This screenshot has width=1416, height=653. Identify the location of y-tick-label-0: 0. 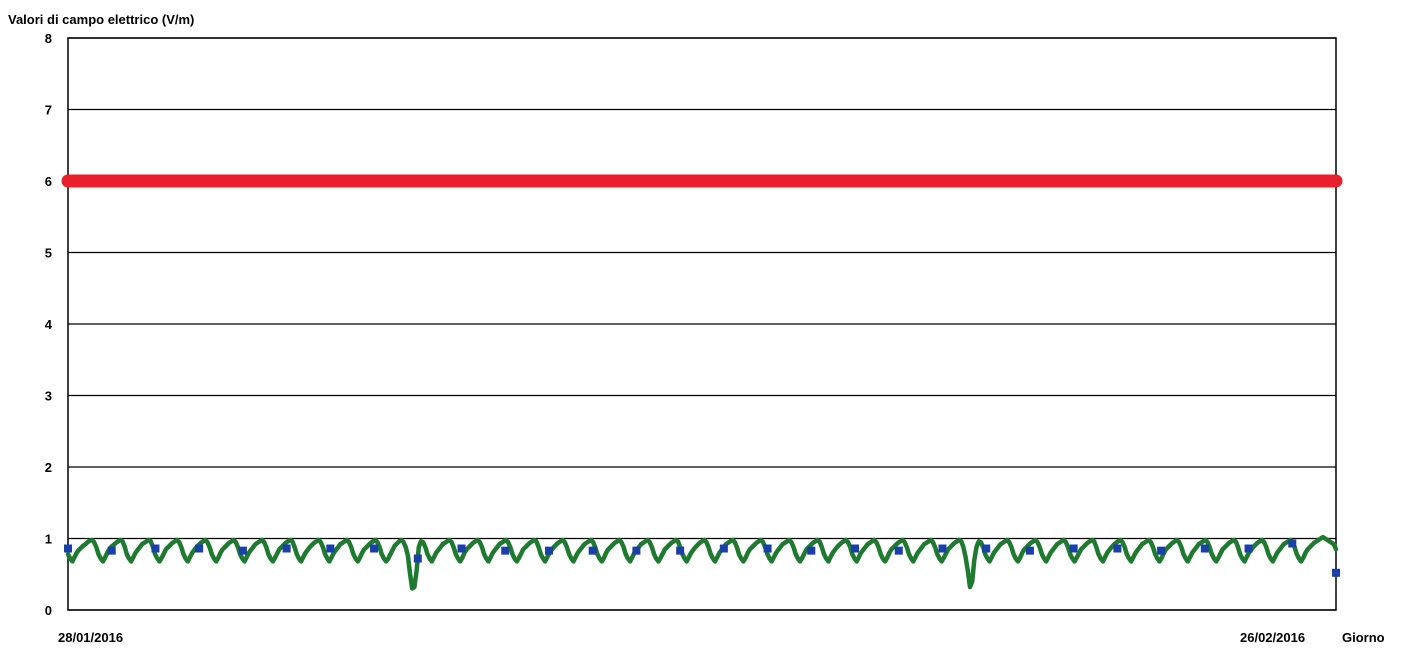
(48, 610).